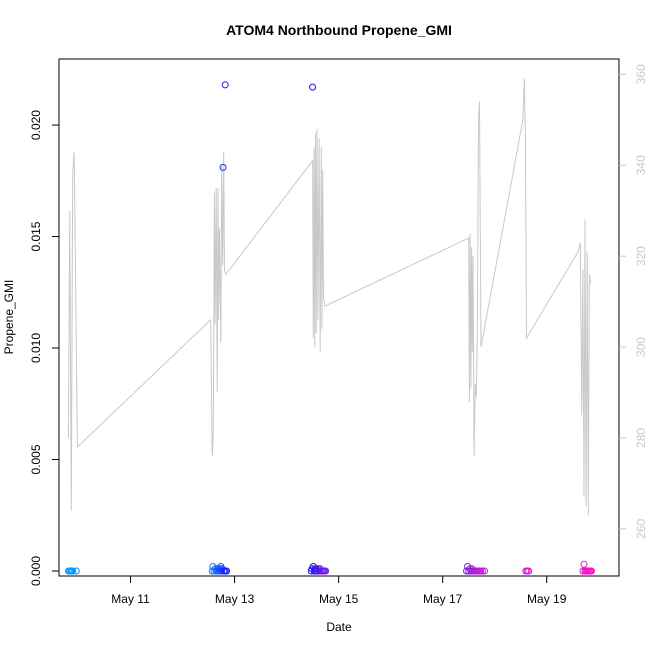  What do you see at coordinates (36, 459) in the screenshot?
I see `y-tick-label: 0.005` at bounding box center [36, 459].